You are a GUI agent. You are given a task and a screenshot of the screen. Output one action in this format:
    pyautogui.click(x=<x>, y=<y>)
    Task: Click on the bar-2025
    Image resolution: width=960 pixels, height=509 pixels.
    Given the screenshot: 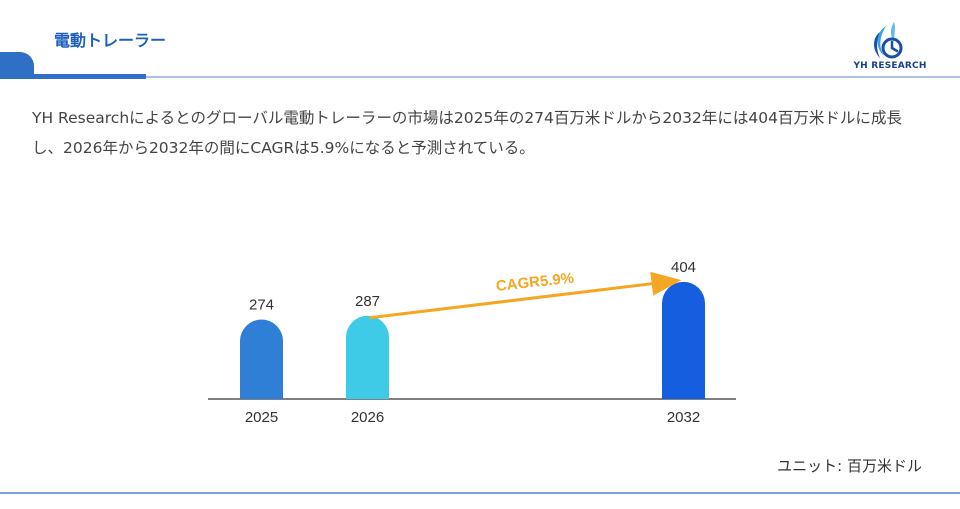 What is the action you would take?
    pyautogui.click(x=261, y=359)
    